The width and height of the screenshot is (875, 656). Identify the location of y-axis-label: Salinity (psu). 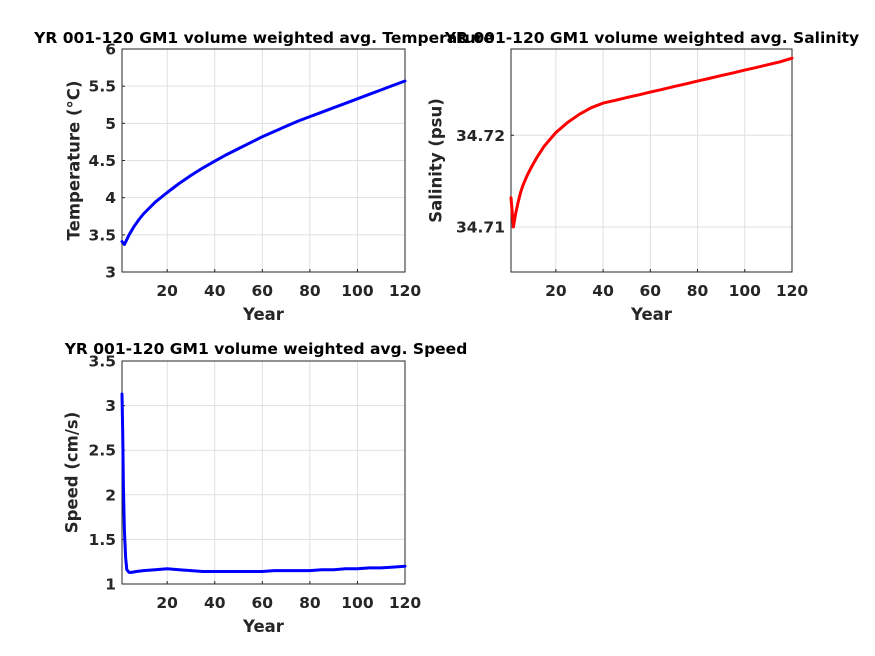
(436, 160).